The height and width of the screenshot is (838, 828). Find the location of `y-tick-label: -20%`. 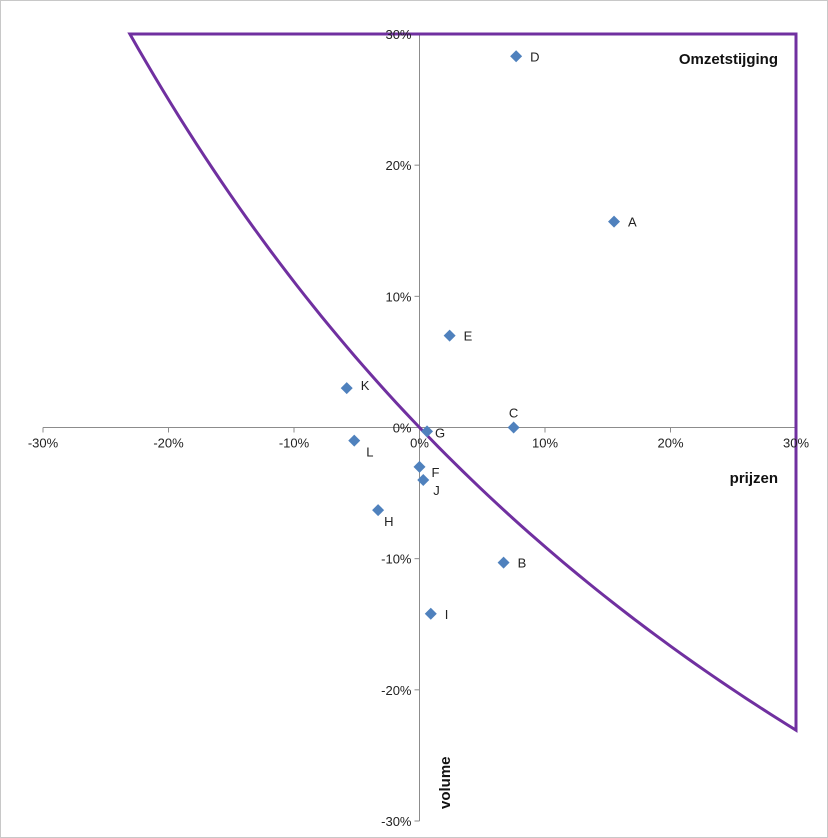

y-tick-label: -20% is located at coordinates (396, 690).